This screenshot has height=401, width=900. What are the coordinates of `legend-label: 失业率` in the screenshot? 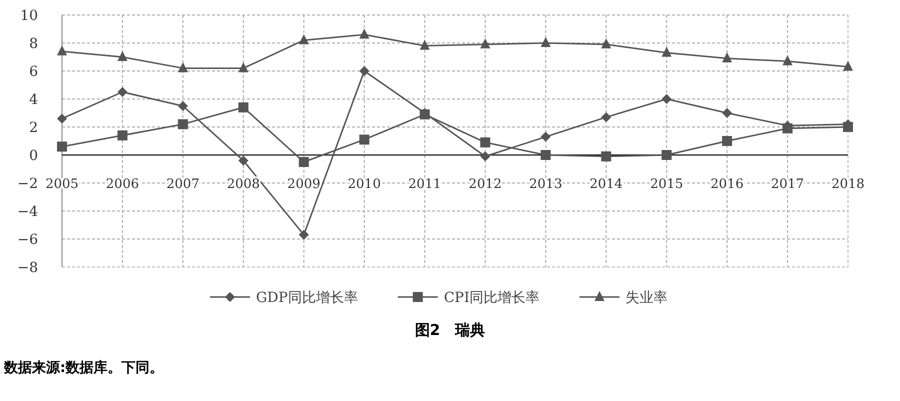 It's located at (647, 298).